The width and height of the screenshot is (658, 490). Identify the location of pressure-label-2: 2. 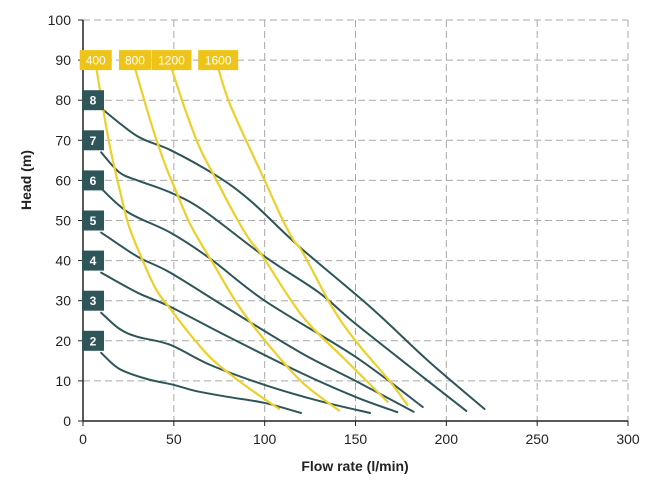
(93, 341).